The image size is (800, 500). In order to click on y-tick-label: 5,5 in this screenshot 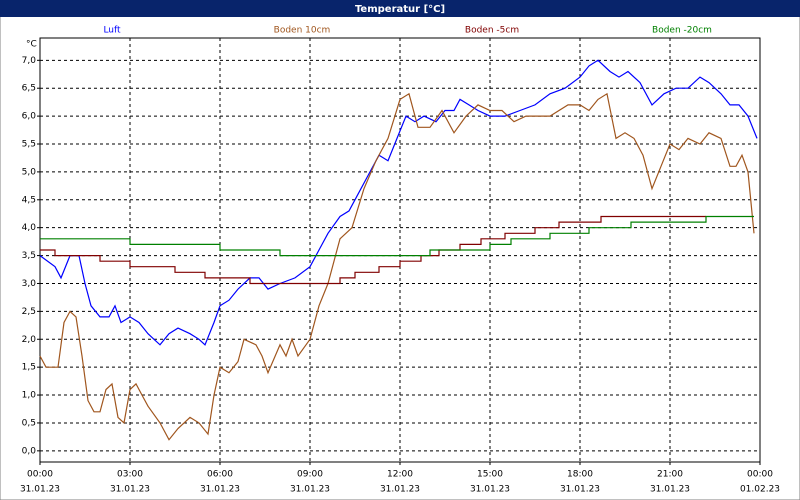, I will do `click(29, 145)`.